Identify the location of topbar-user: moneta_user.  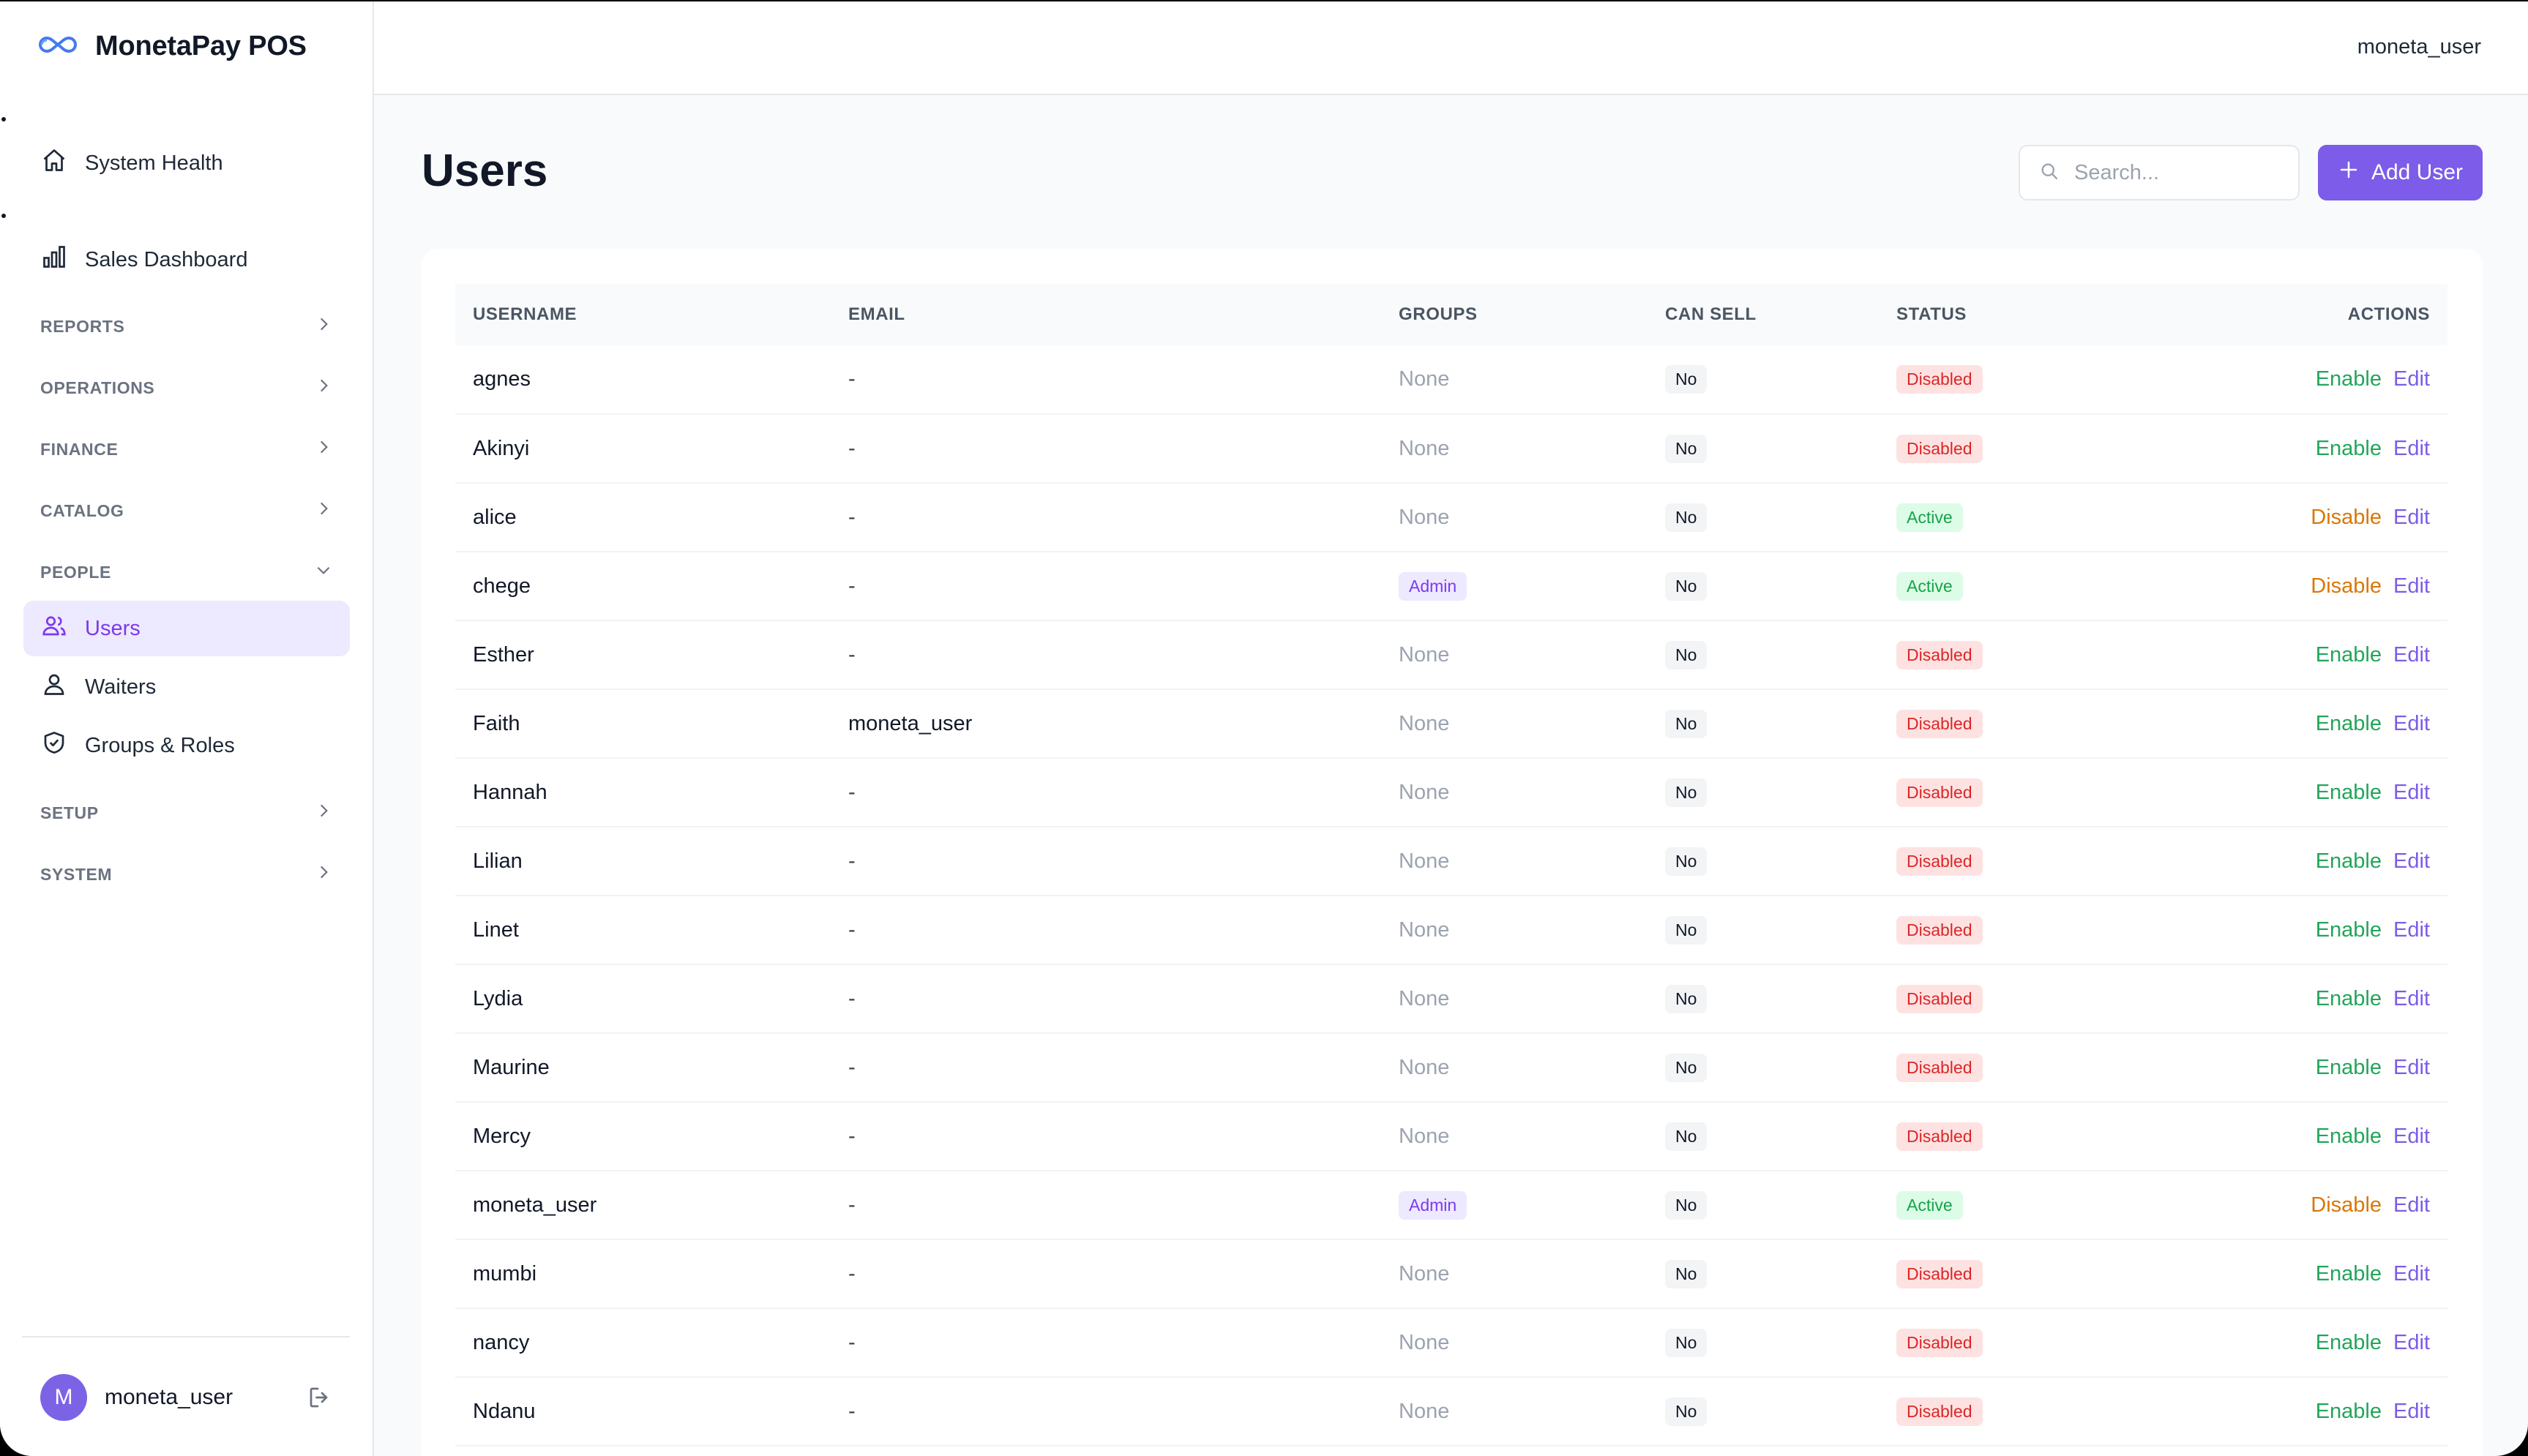
(2419, 47).